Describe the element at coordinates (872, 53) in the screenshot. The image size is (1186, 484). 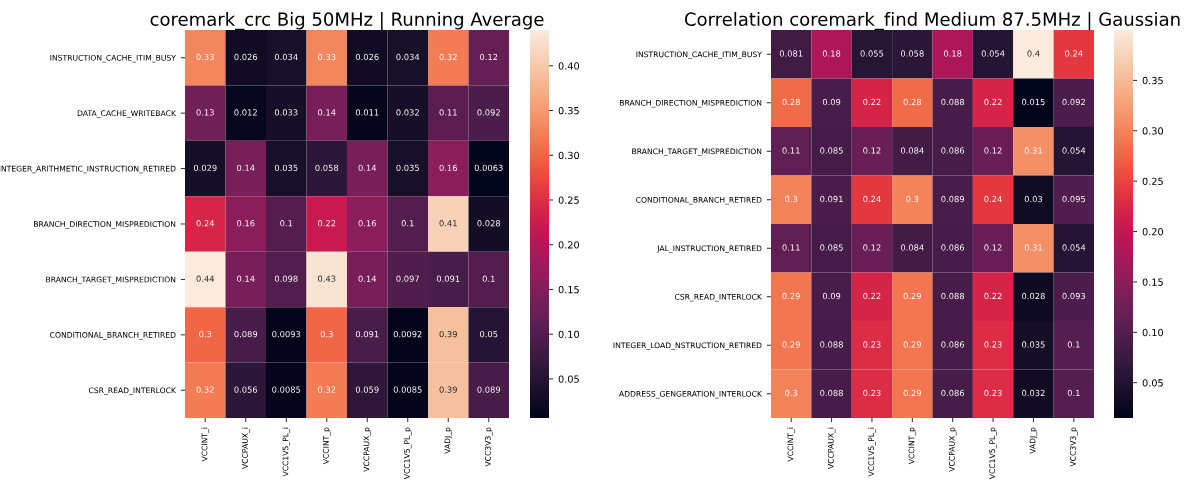
I see `data-label: 0.055` at that location.